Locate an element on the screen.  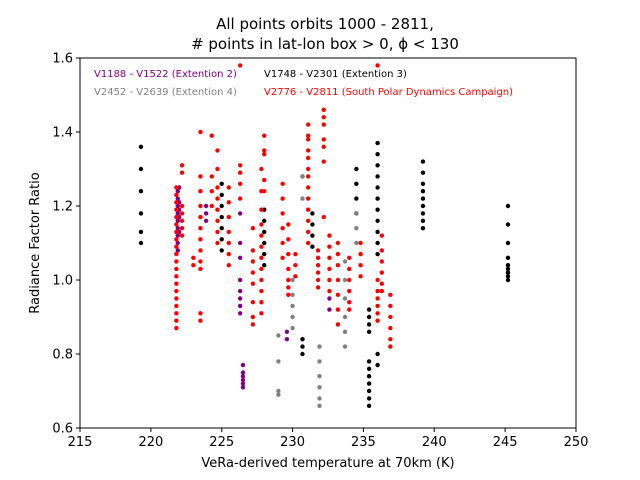
y-tick-label: 1.4 is located at coordinates (62, 133).